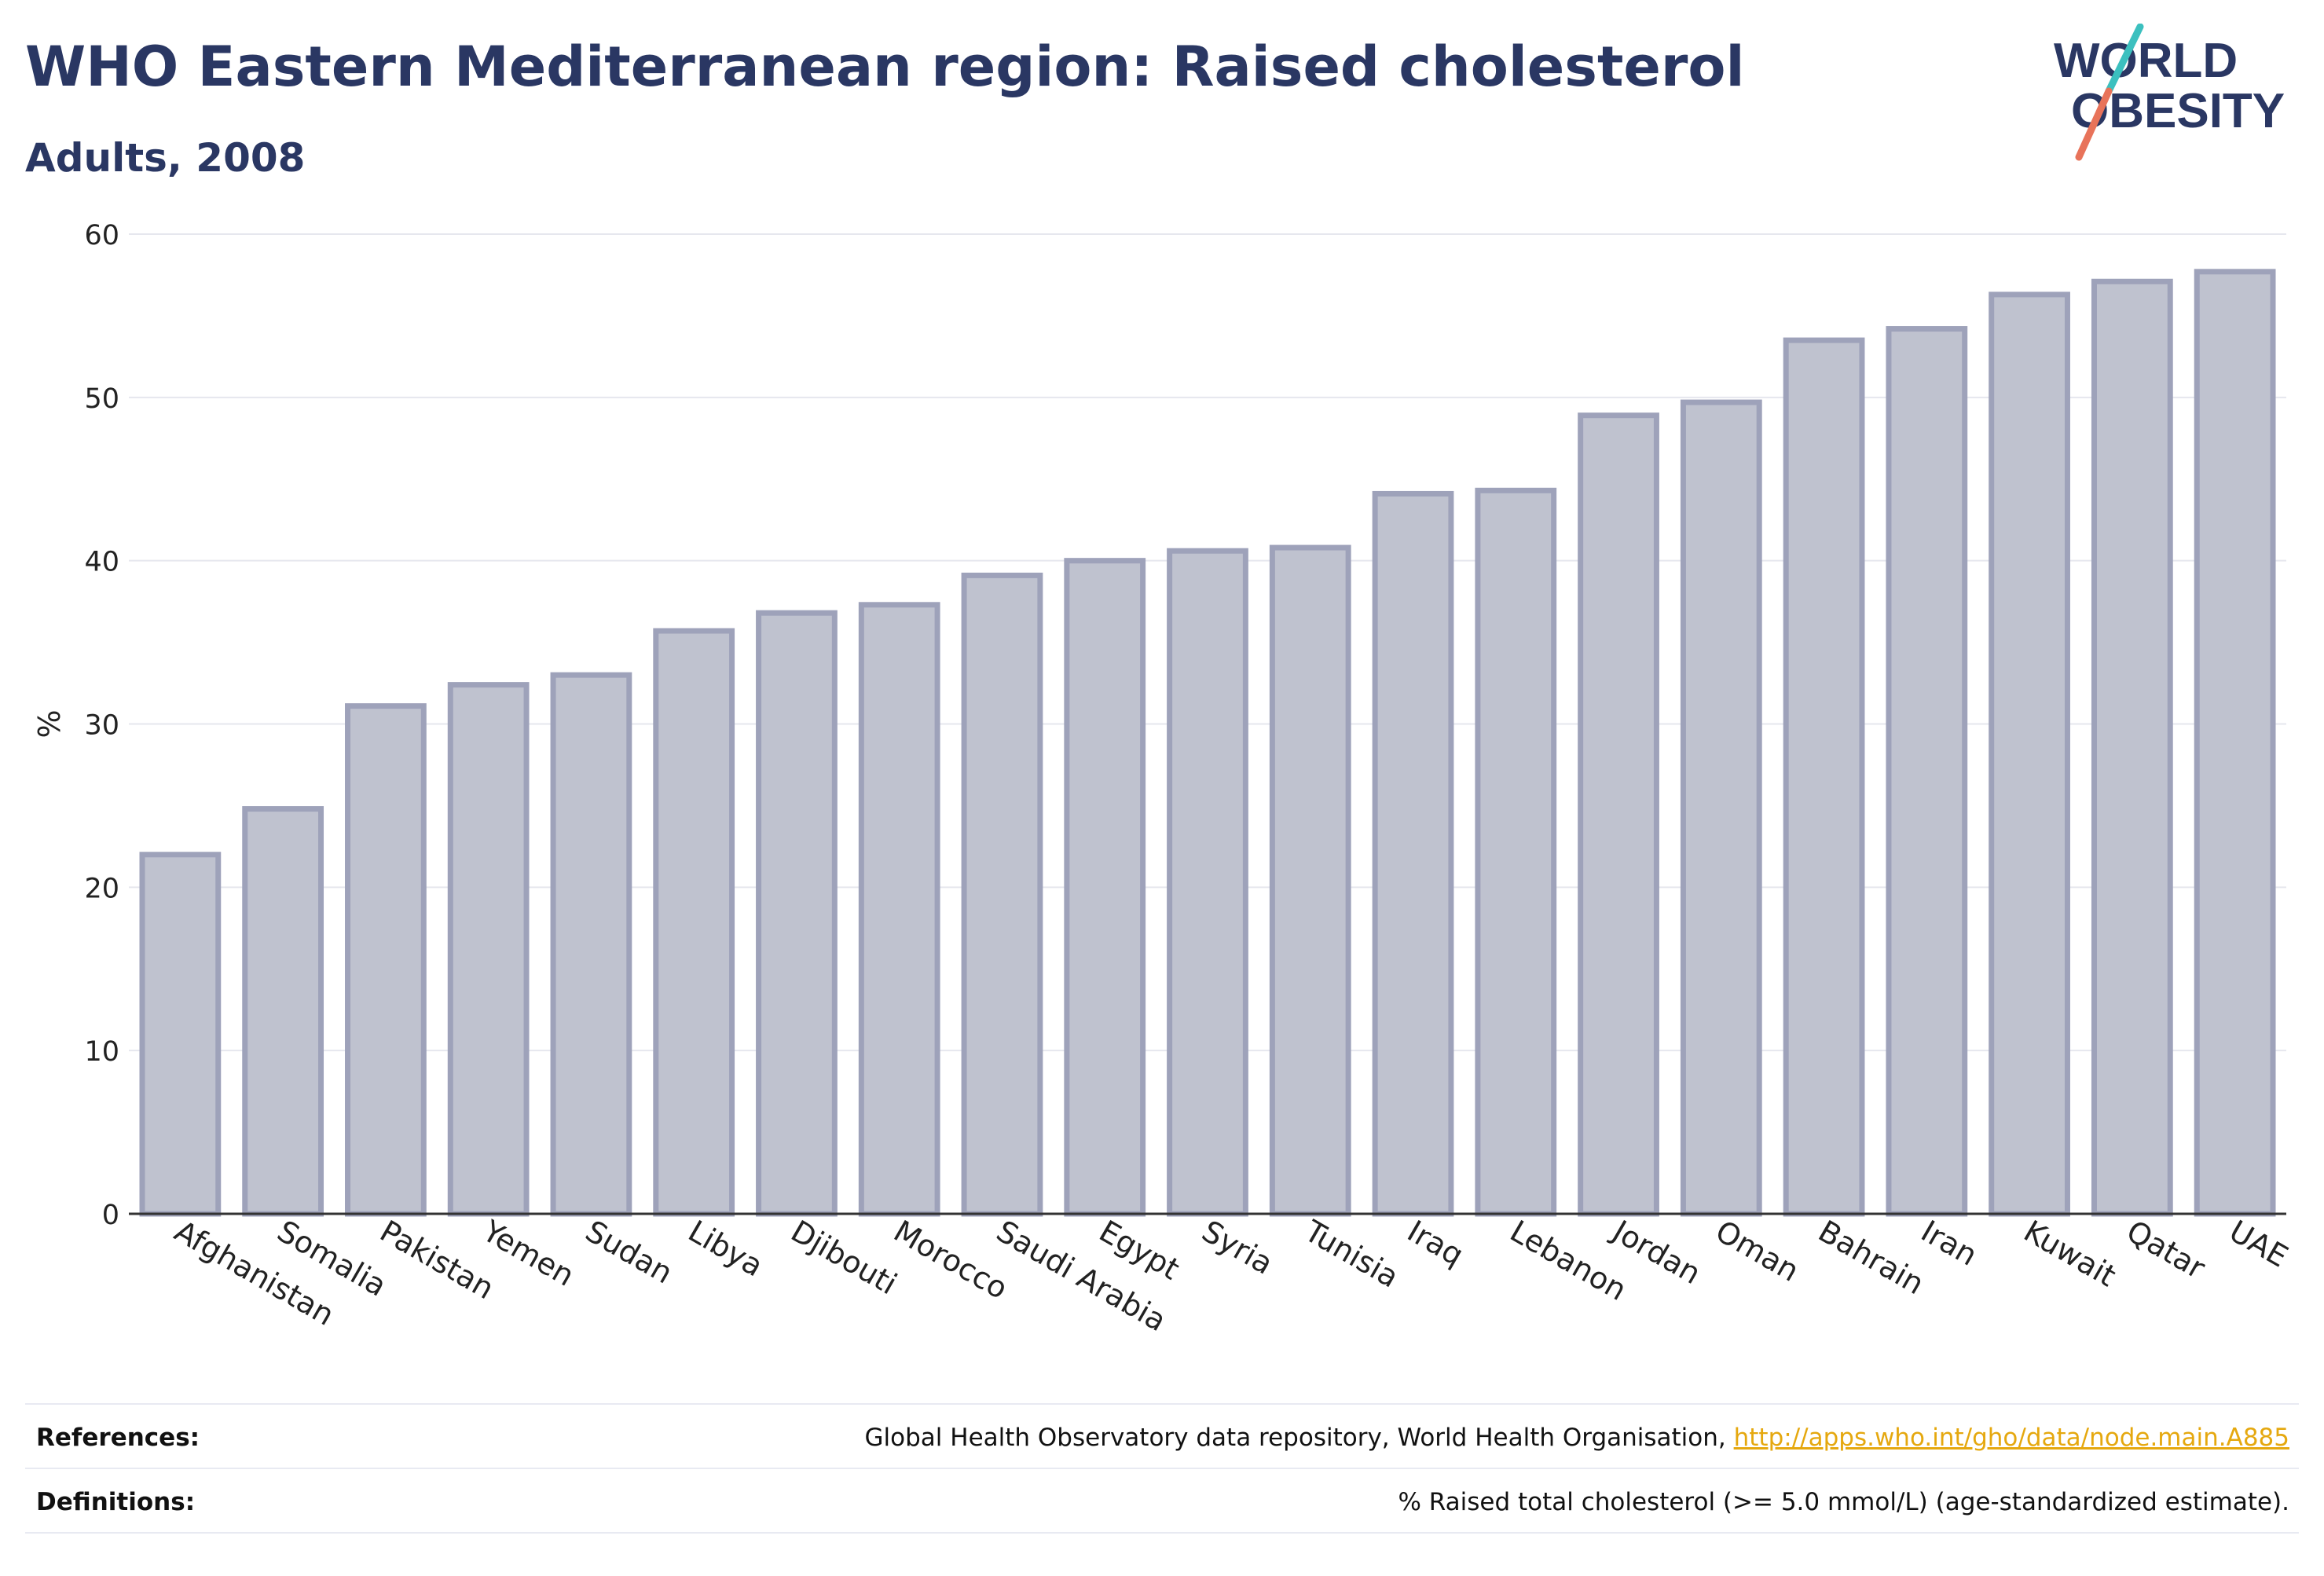 The height and width of the screenshot is (1576, 2324). I want to click on x-tick-label: Sudan, so click(629, 1252).